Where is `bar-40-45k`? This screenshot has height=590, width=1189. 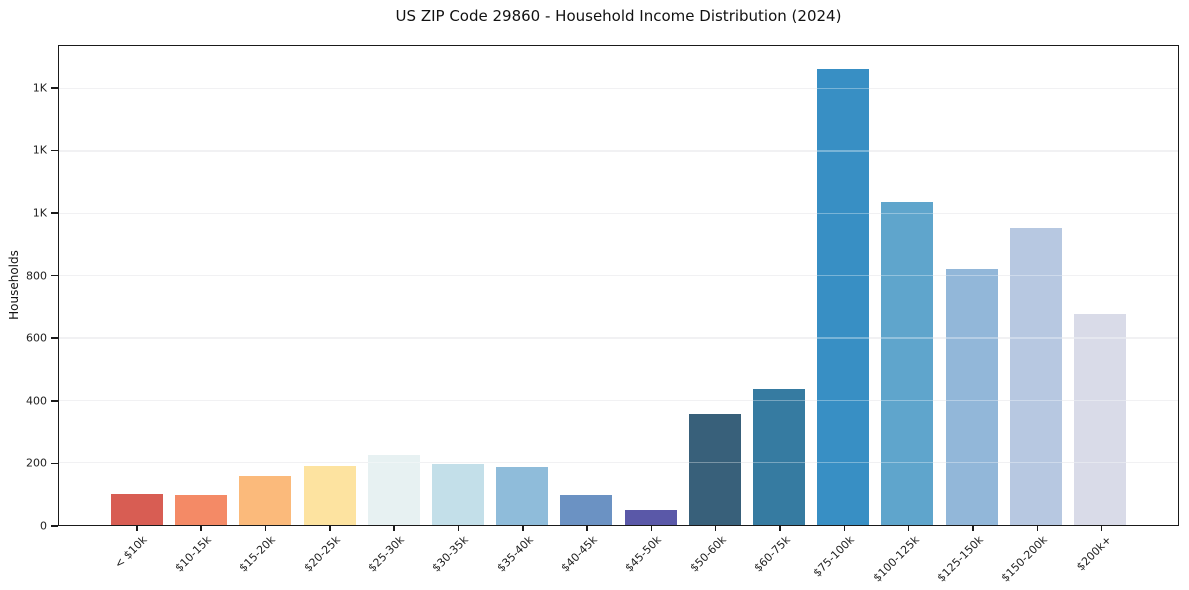
bar-40-45k is located at coordinates (586, 510).